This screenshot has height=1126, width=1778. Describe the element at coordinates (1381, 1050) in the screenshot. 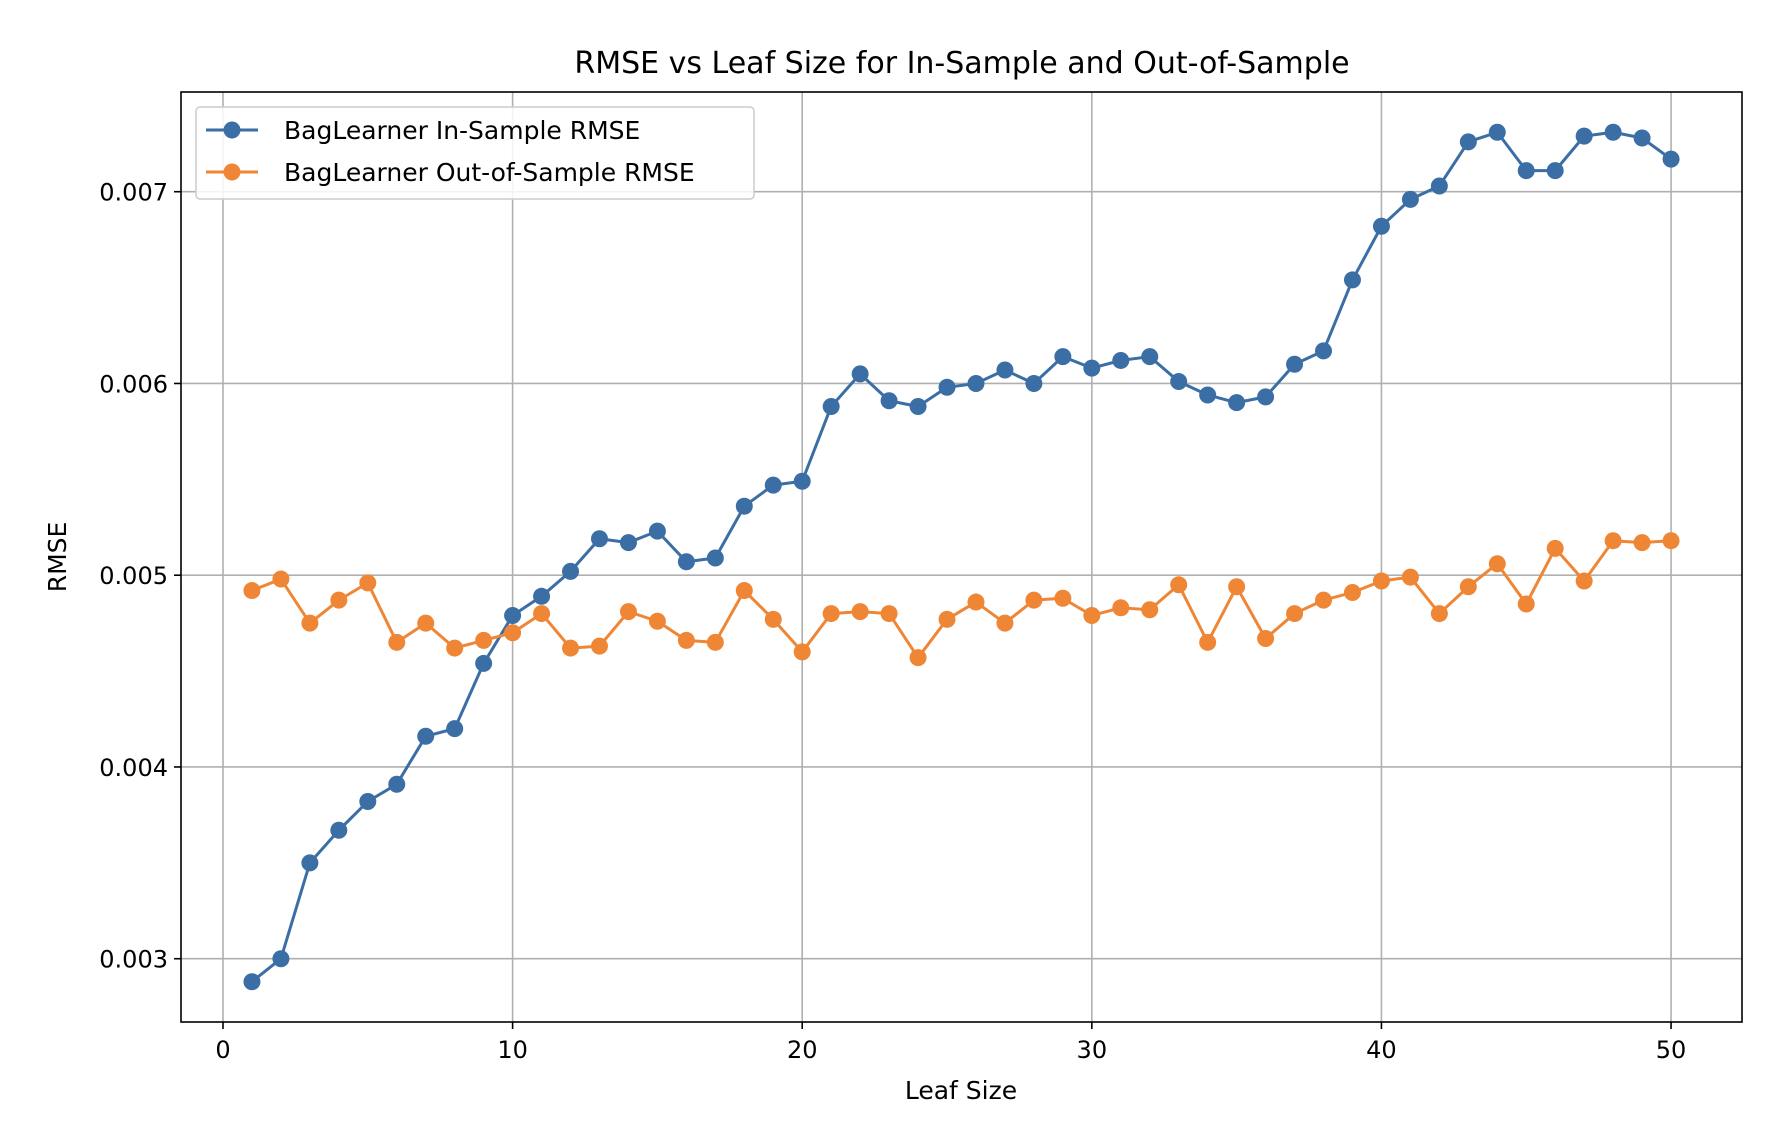

I see `x-tick-label: 40` at that location.